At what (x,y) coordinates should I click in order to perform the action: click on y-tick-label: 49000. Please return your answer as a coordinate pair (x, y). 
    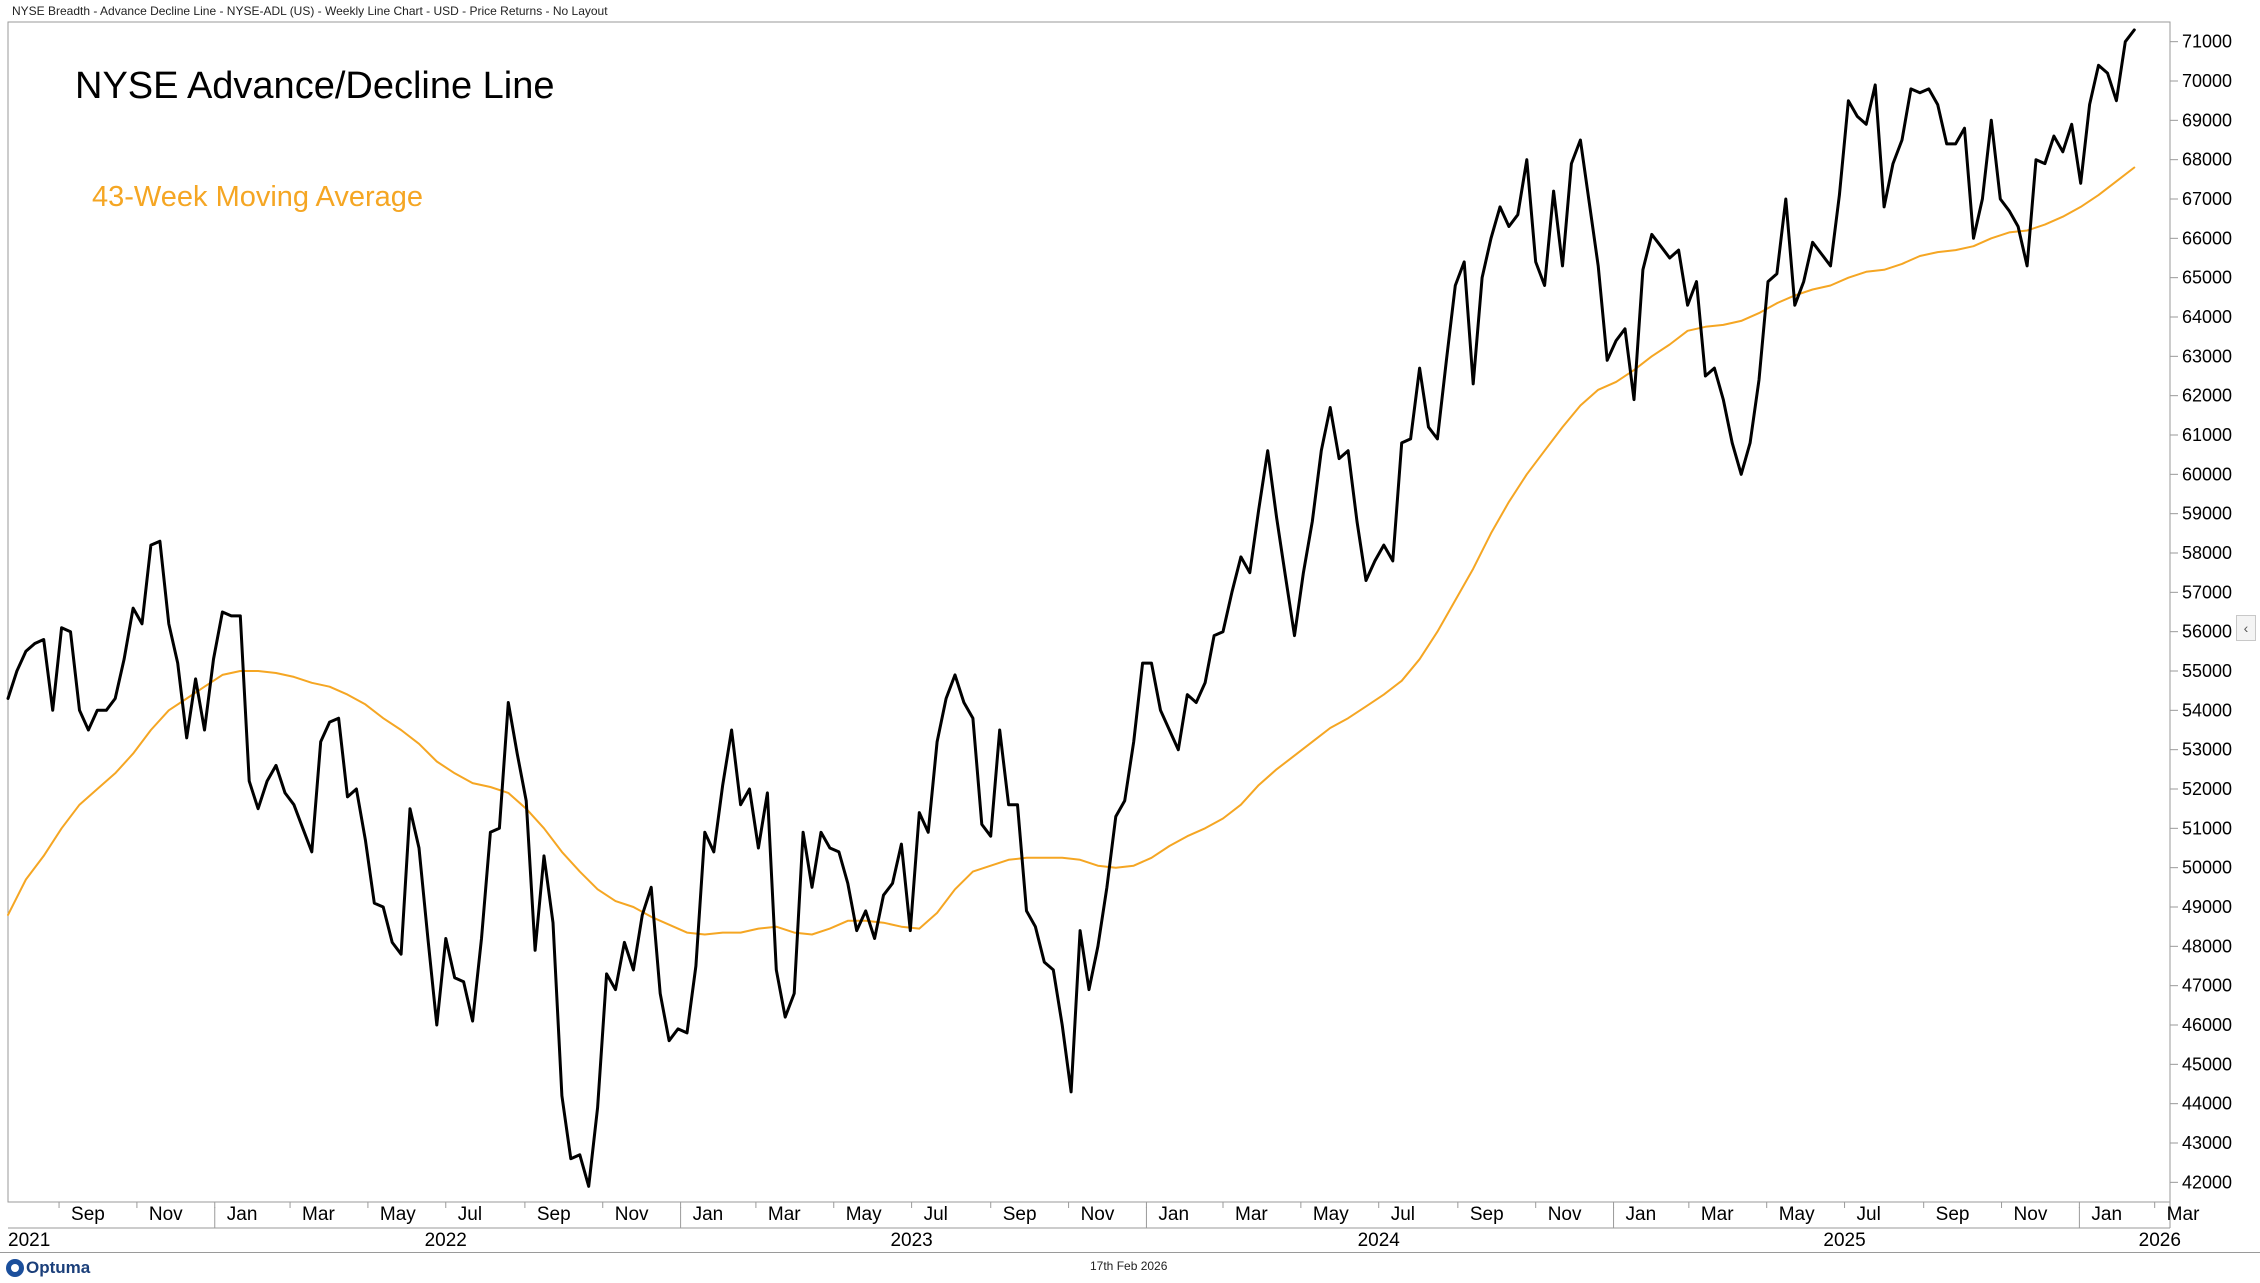
    Looking at the image, I should click on (2207, 907).